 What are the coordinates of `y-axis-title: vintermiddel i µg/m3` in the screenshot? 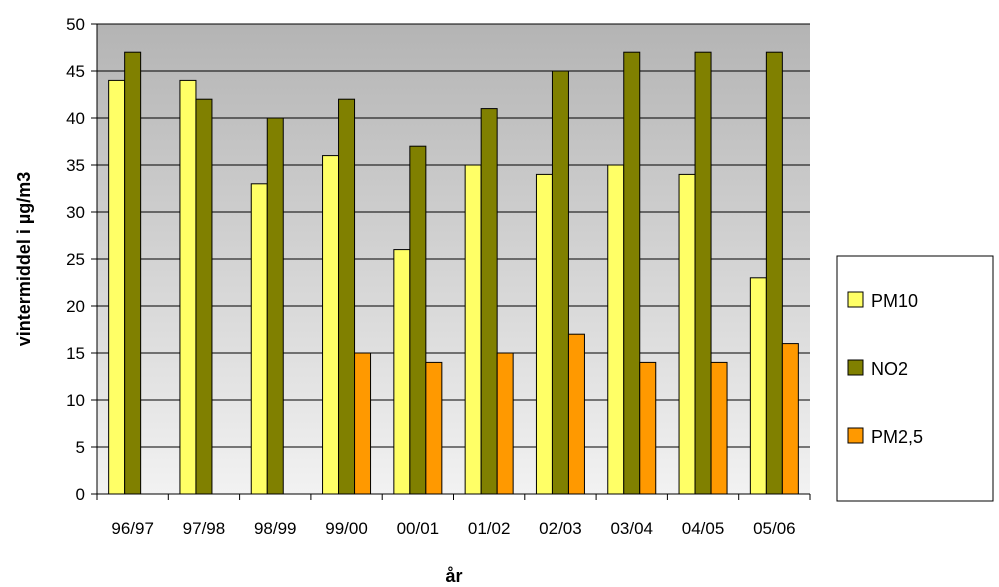 It's located at (24, 259).